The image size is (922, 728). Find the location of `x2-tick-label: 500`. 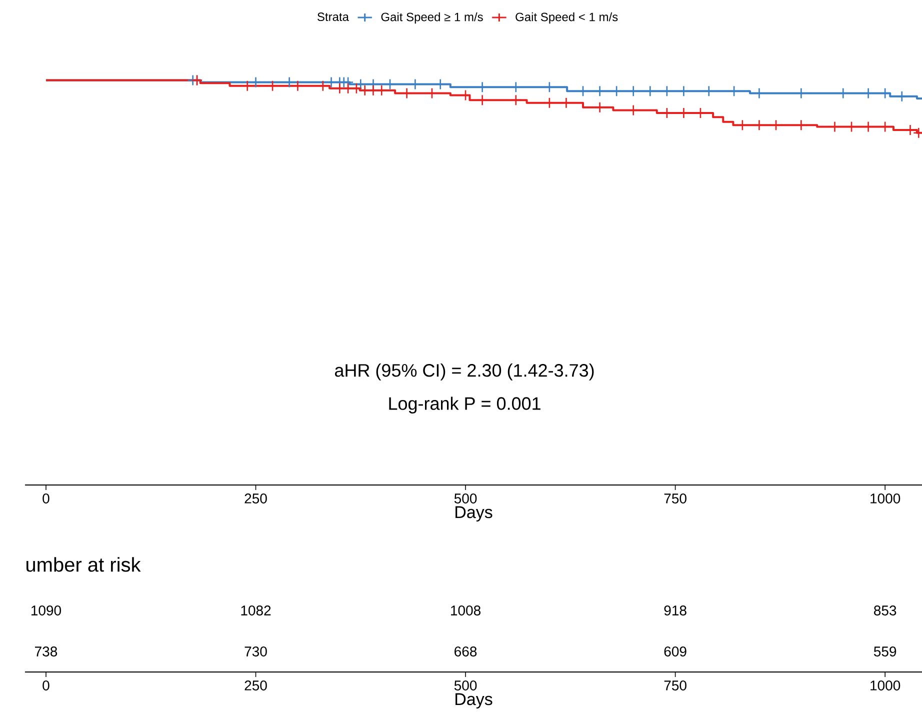

x2-tick-label: 500 is located at coordinates (465, 499).